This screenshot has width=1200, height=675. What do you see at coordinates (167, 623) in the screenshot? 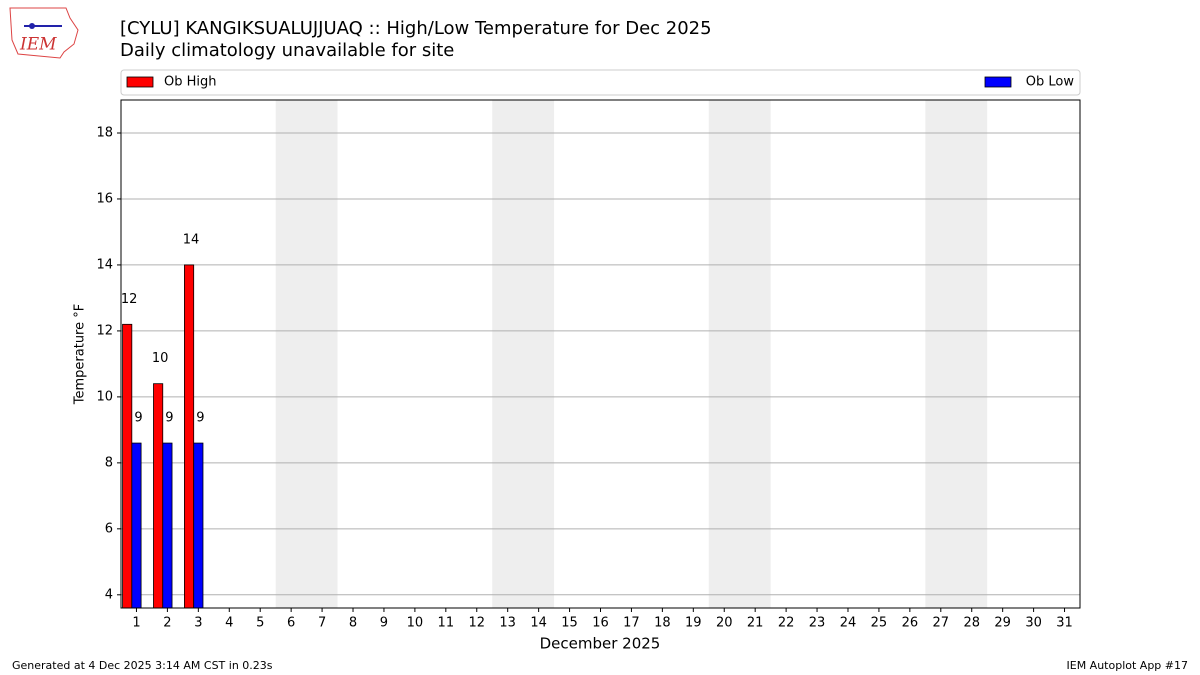
I see `x-tick-label: 2` at bounding box center [167, 623].